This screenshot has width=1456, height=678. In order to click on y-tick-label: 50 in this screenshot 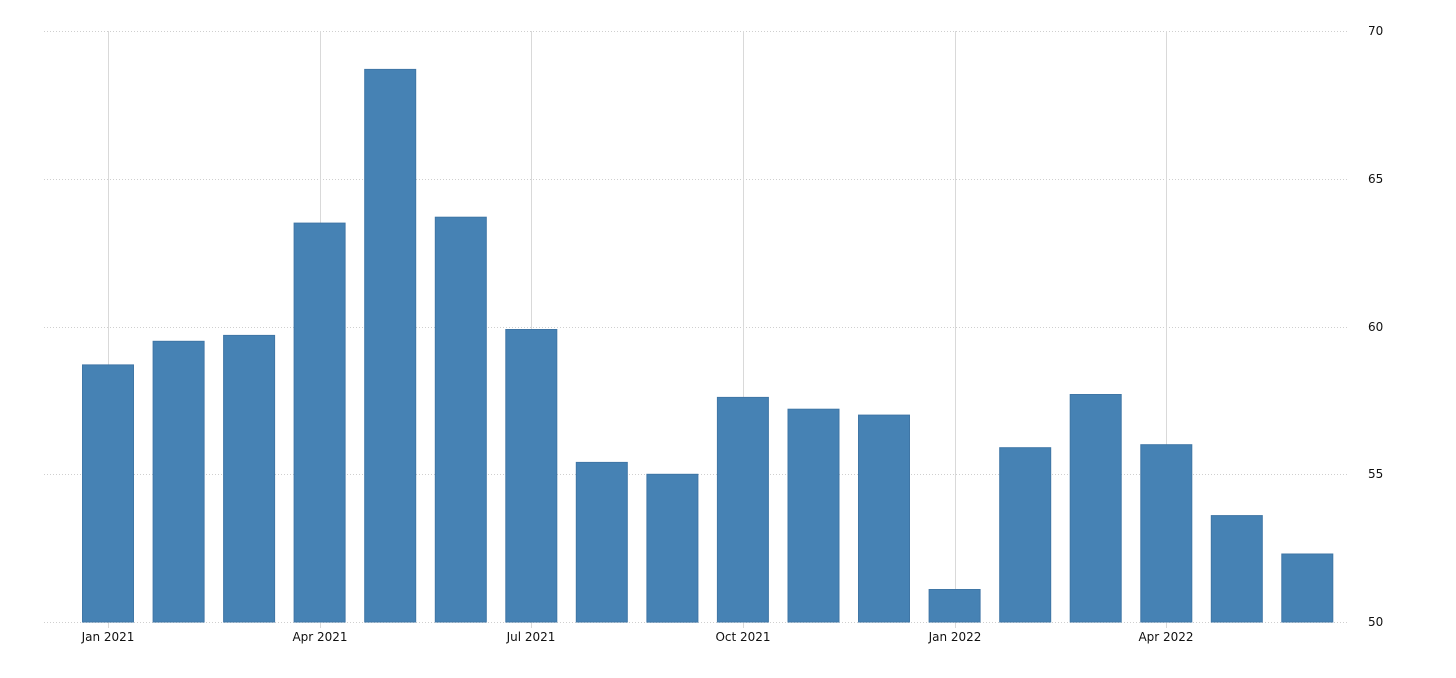, I will do `click(1375, 622)`.